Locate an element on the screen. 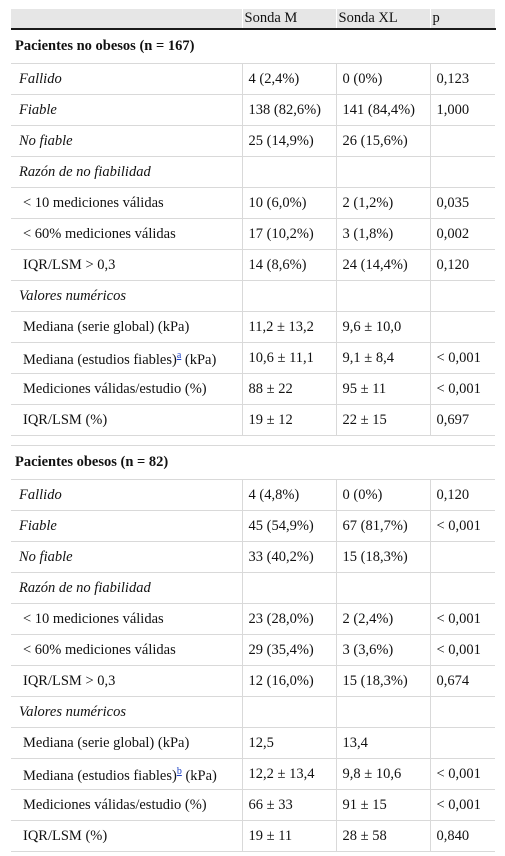 The image size is (505, 856). cell-sonda-xl: 95 ± 11 is located at coordinates (383, 389).